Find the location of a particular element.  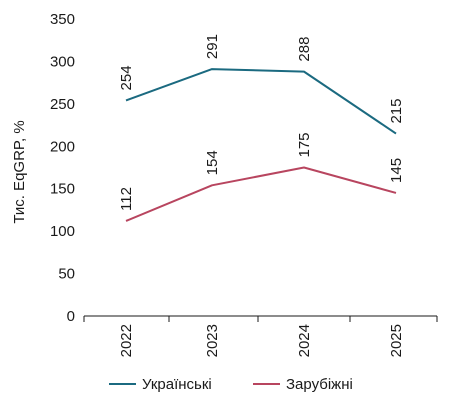

legend: Українські Зарубіжні is located at coordinates (231, 384).